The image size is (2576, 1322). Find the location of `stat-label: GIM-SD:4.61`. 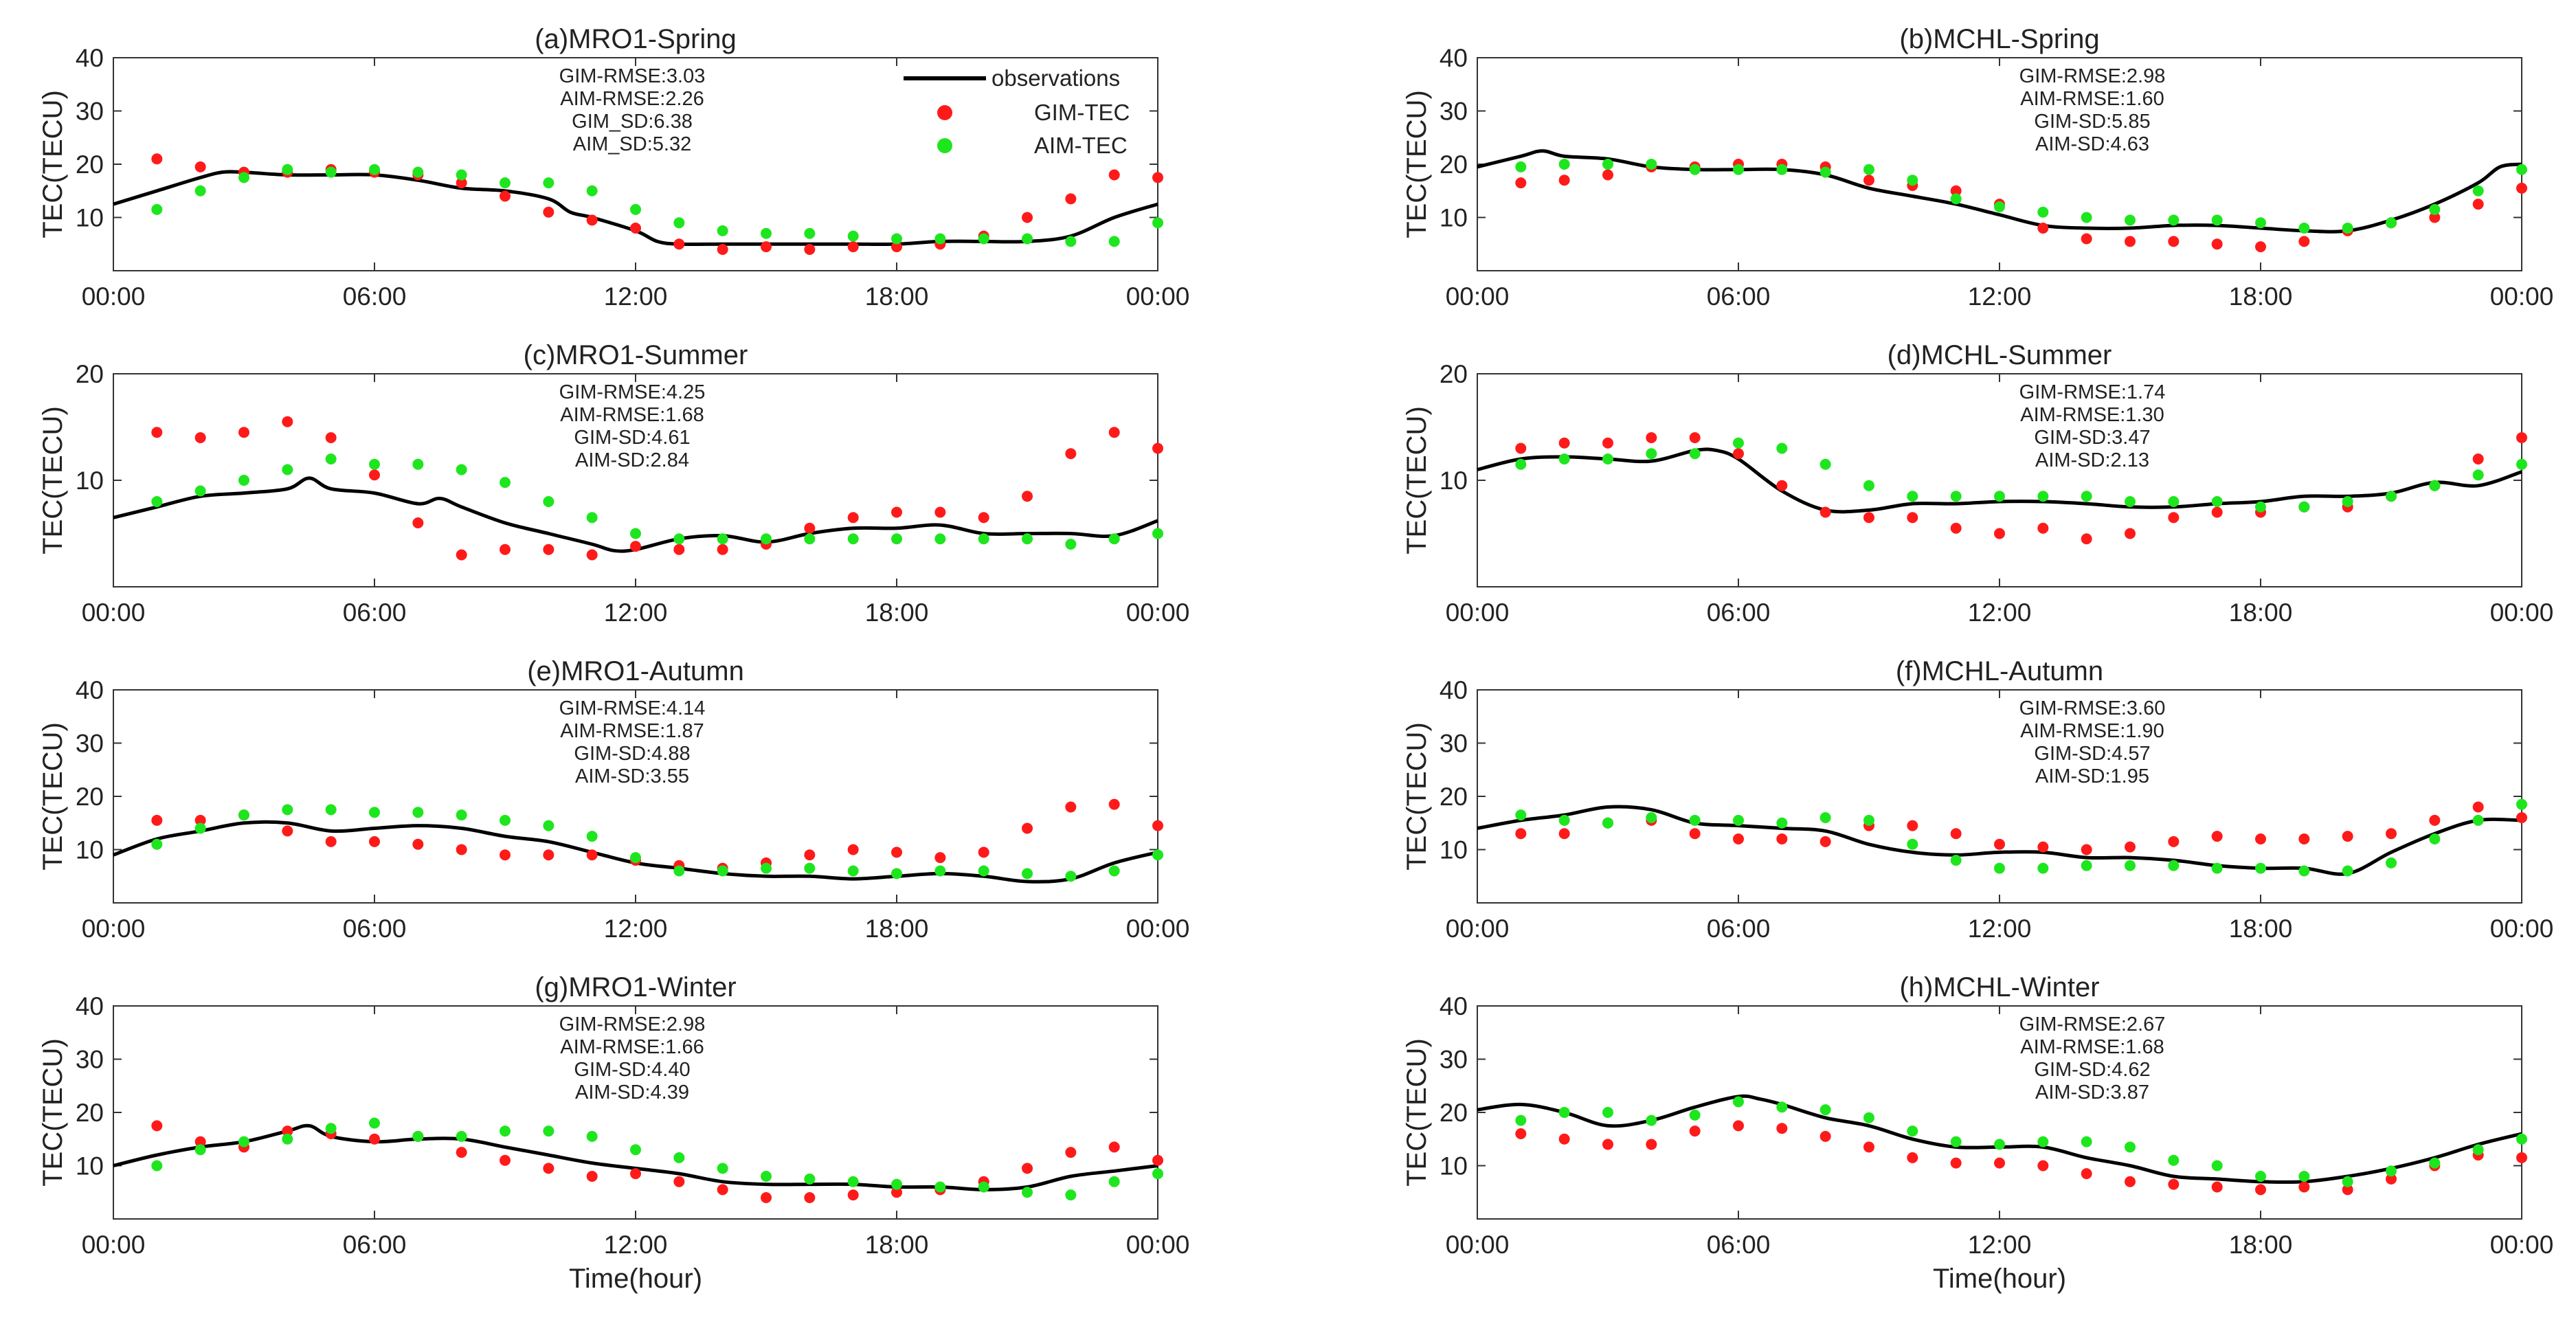

stat-label: GIM-SD:4.61 is located at coordinates (632, 438).